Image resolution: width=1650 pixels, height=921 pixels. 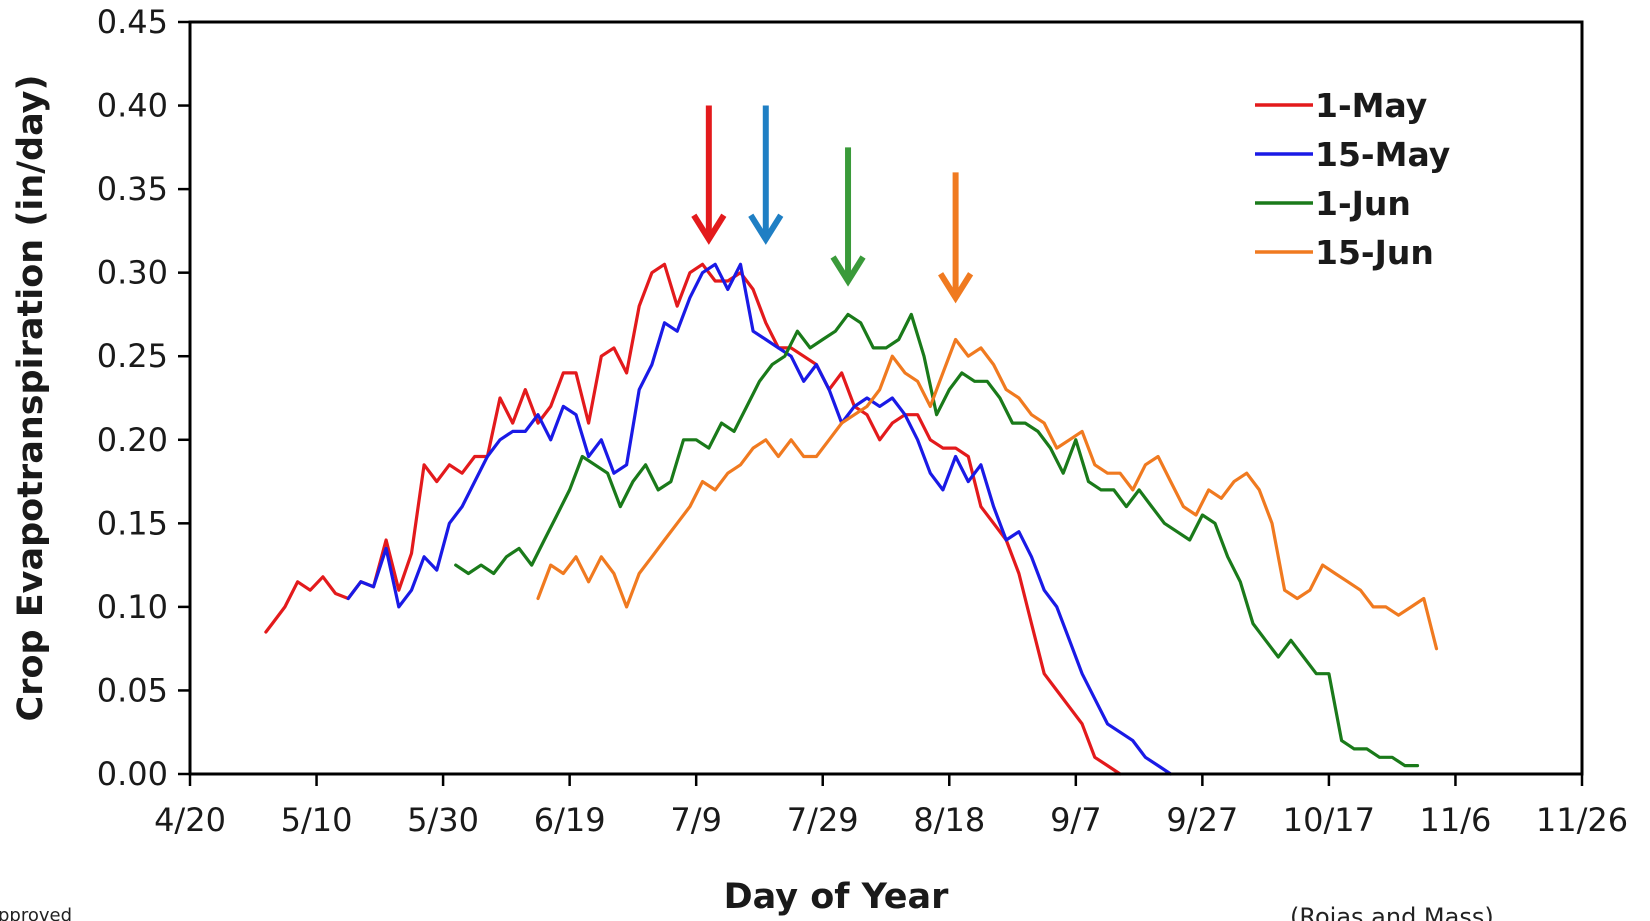 I want to click on legend-item-1-may: 1-May, so click(x=1341, y=105).